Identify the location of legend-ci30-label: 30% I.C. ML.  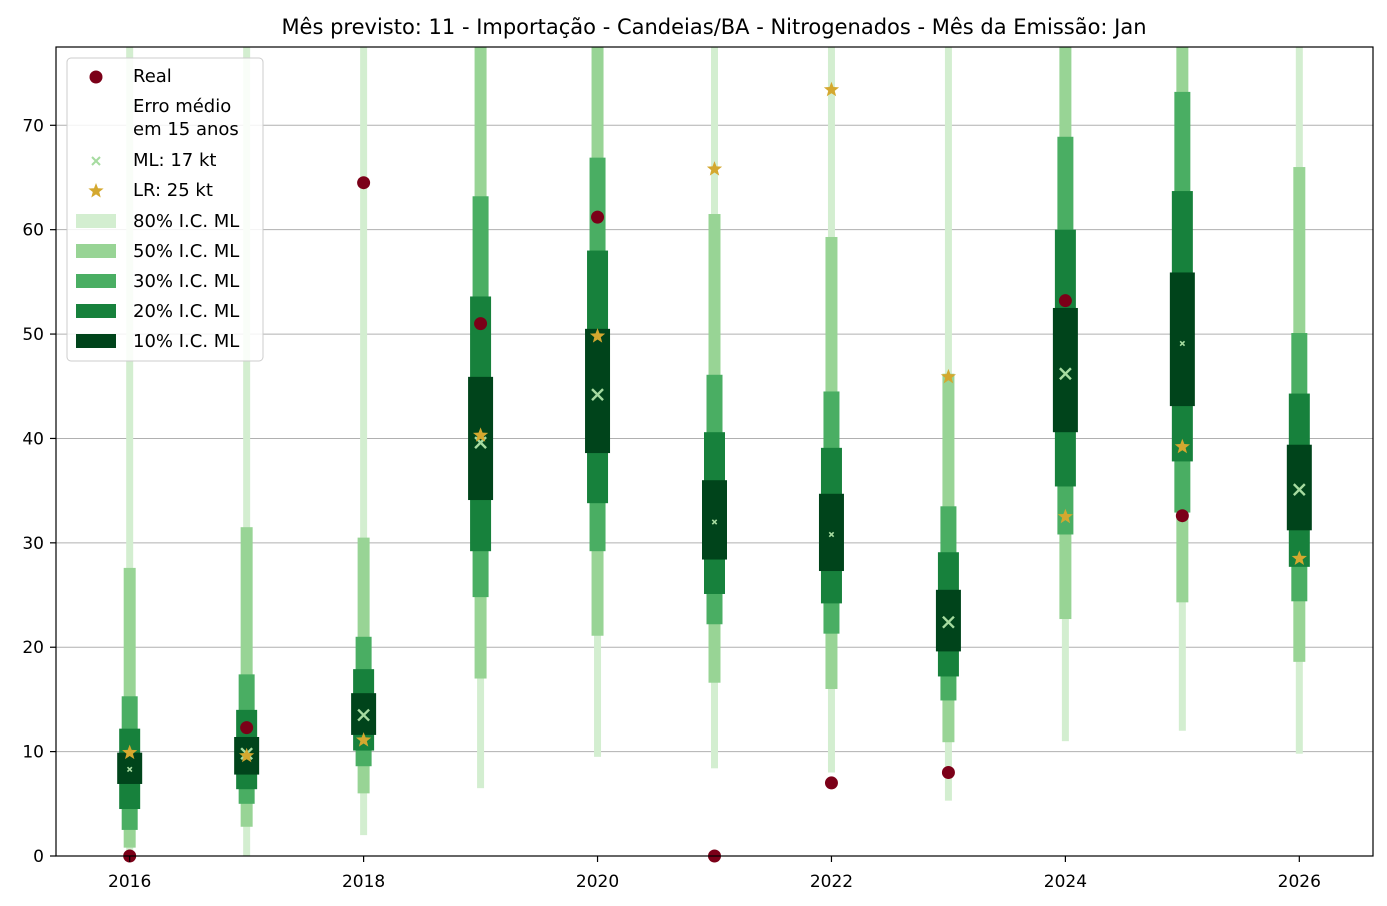
(186, 281).